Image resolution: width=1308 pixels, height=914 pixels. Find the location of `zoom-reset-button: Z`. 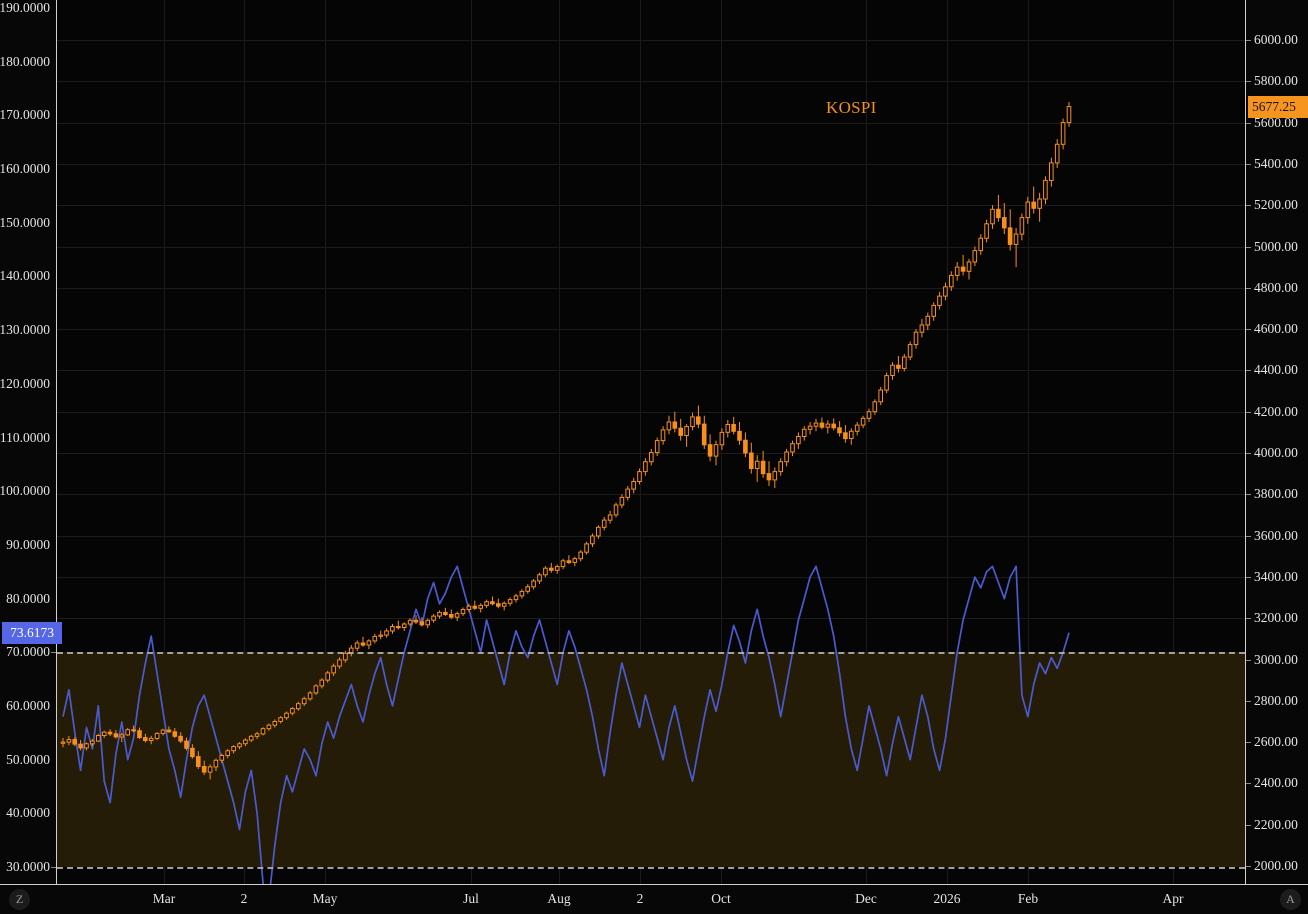

zoom-reset-button: Z is located at coordinates (19, 899).